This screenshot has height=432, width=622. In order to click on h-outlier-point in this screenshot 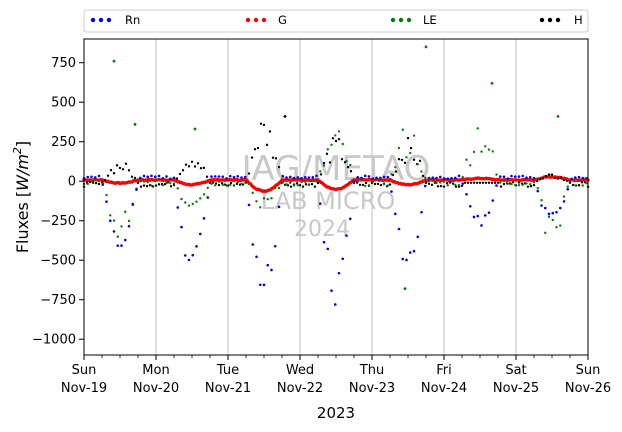, I will do `click(285, 116)`.